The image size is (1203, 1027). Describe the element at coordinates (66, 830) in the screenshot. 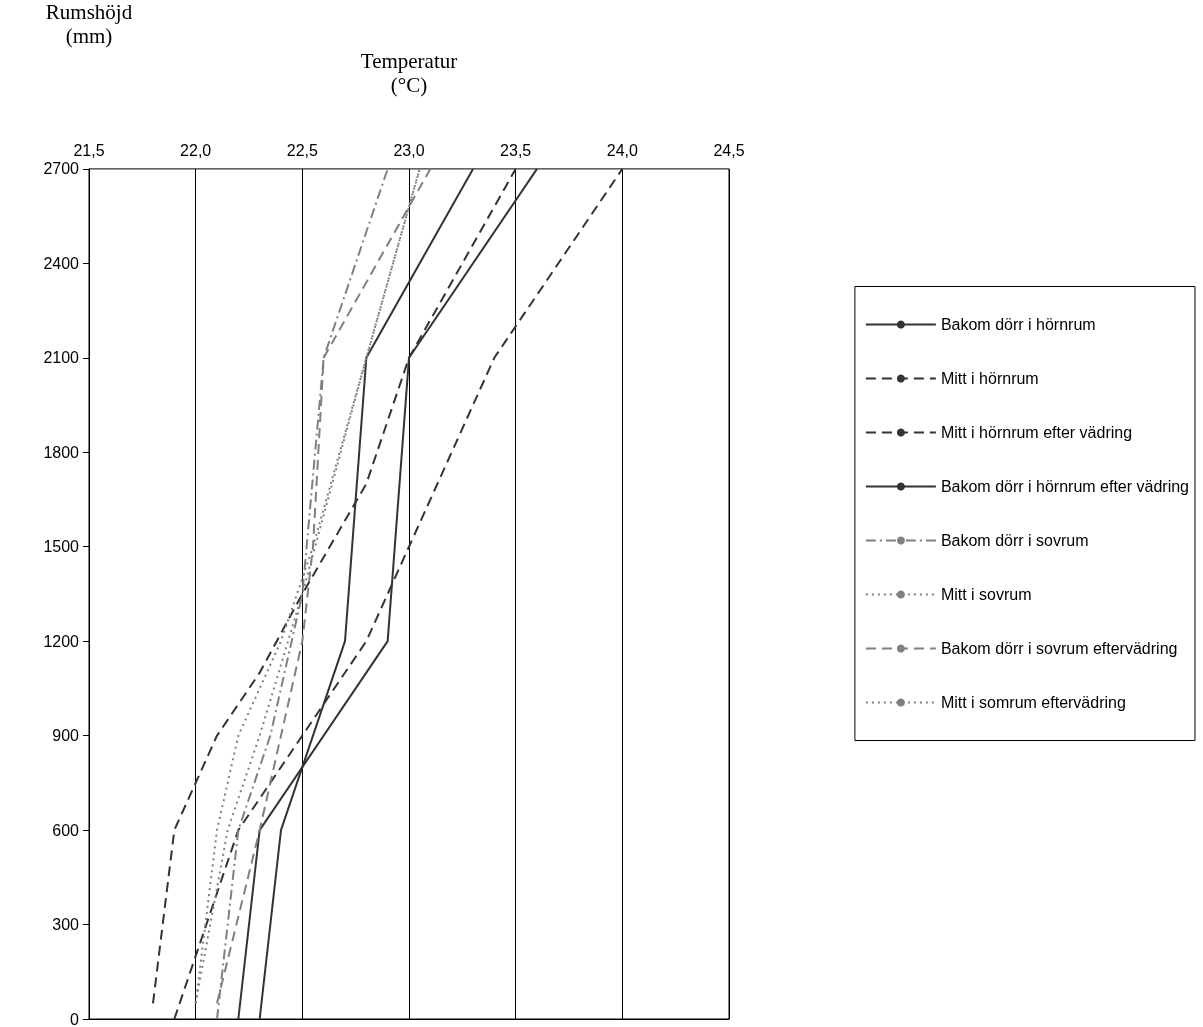

I see `y-tick-label: 600` at that location.